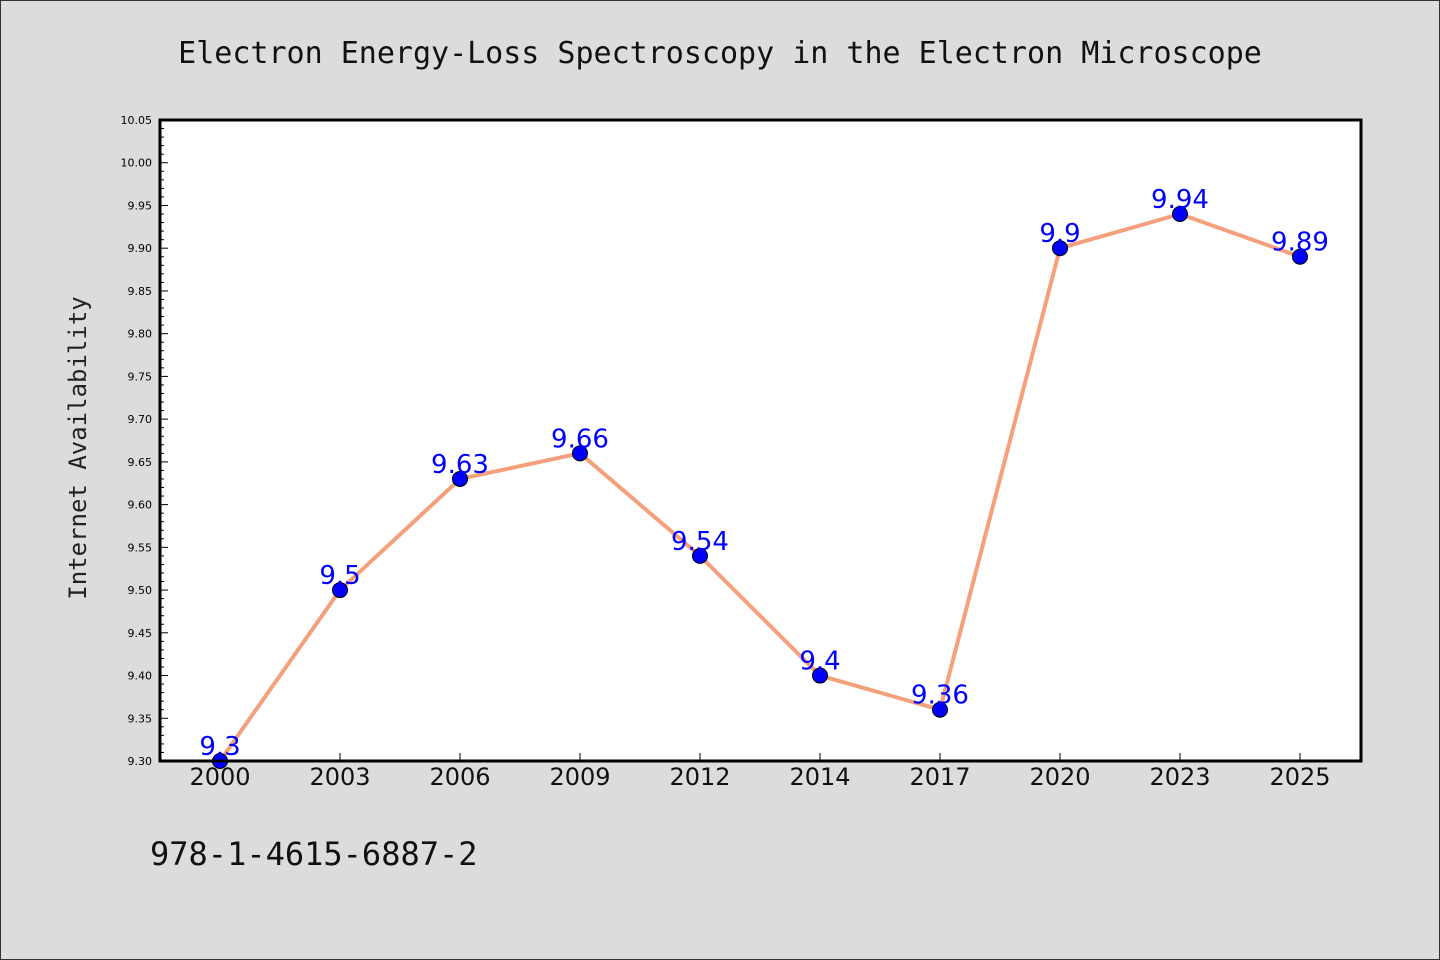 Image resolution: width=1440 pixels, height=960 pixels. I want to click on y-tick-label: 9.60, so click(140, 505).